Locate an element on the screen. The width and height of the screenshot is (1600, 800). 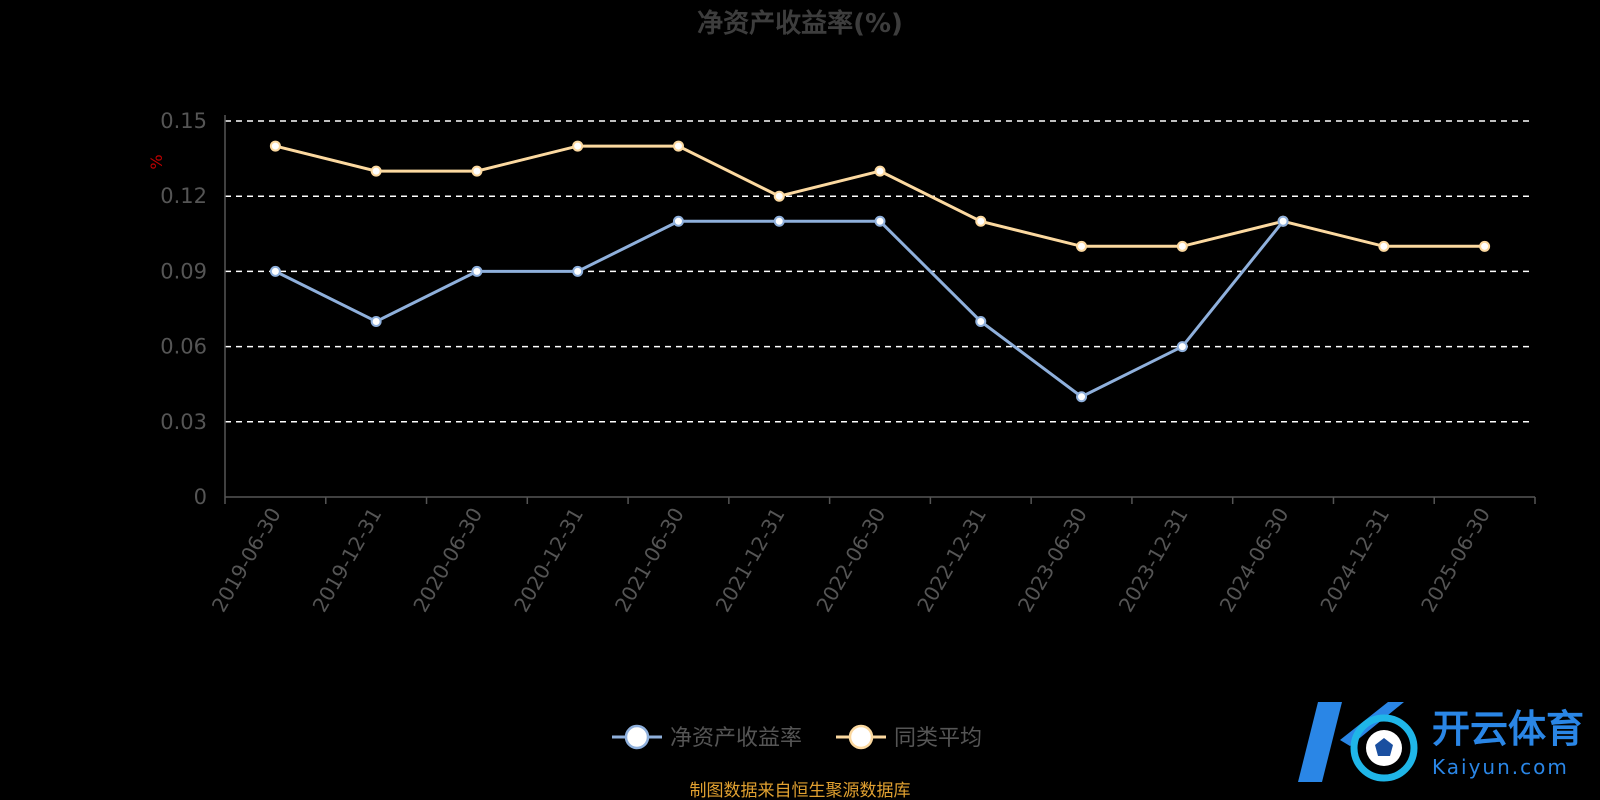
watermark-en: Kaiyun.com is located at coordinates (1500, 767).